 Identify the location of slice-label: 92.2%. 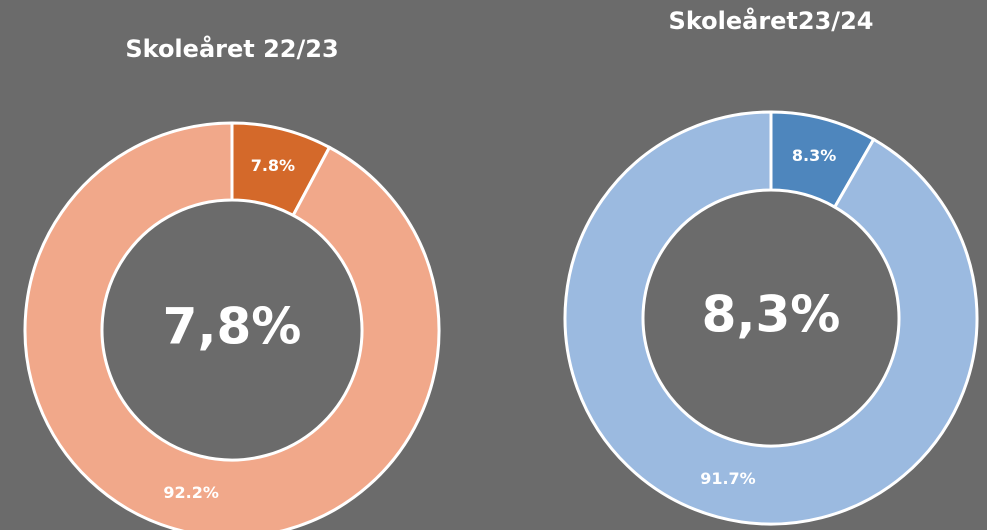
(191, 492).